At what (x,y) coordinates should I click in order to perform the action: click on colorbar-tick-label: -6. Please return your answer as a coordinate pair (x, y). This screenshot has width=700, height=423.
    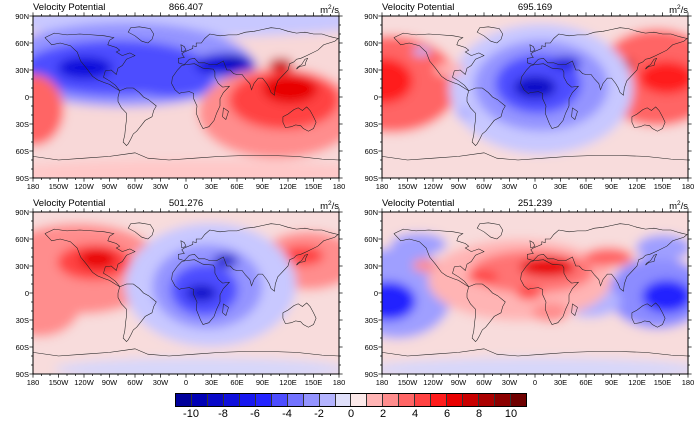
    Looking at the image, I should click on (255, 414).